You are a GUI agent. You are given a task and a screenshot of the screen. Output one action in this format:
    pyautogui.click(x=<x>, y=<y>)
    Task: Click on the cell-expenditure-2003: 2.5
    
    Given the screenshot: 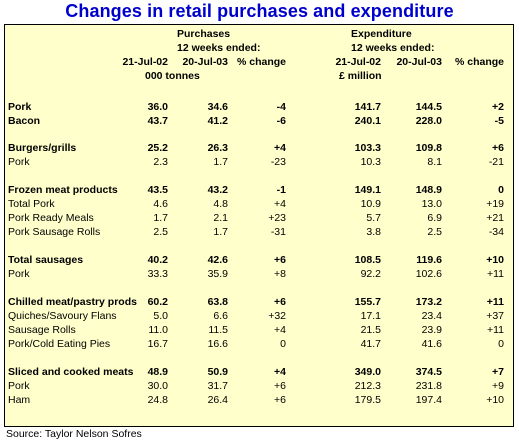 What is the action you would take?
    pyautogui.click(x=434, y=232)
    